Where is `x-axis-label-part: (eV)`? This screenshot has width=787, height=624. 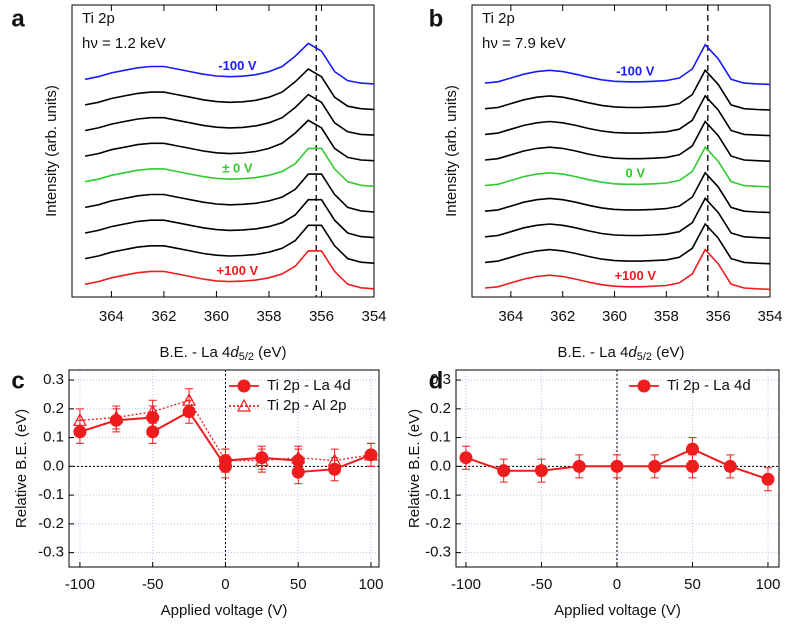 x-axis-label-part: (eV) is located at coordinates (270, 352).